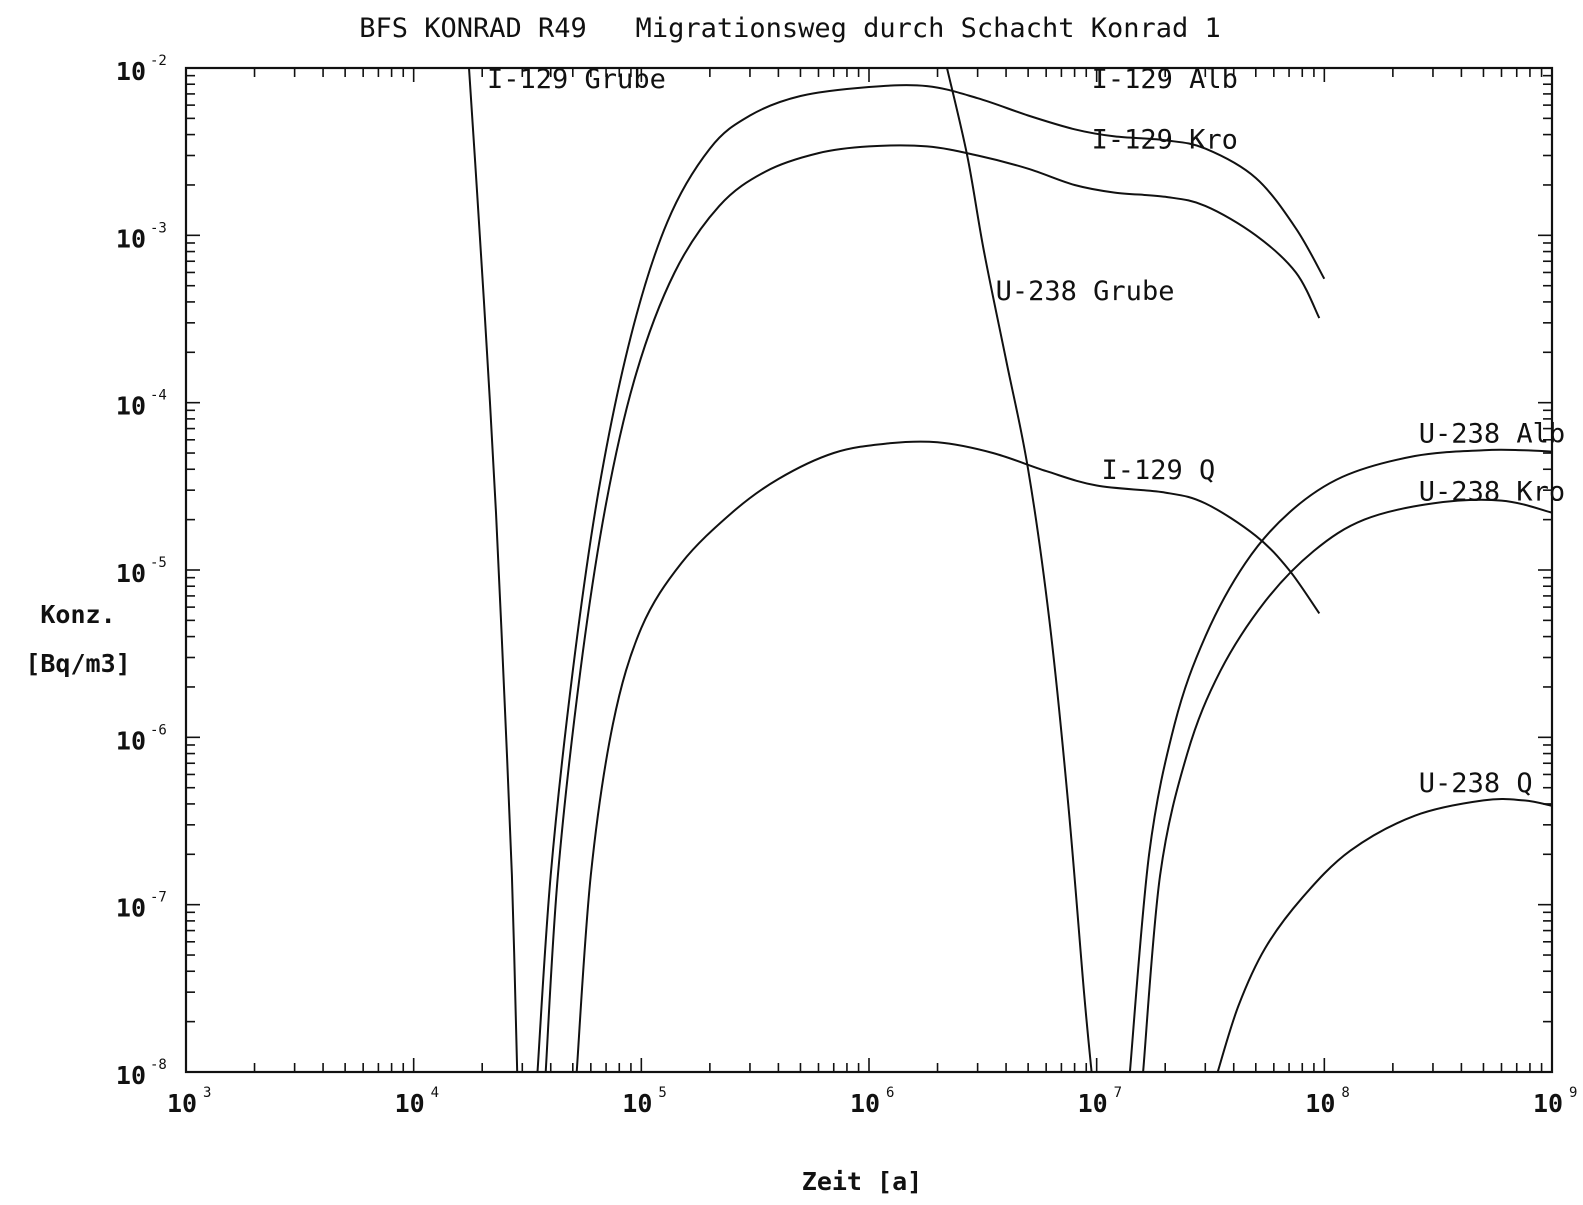 This screenshot has height=1205, width=1583. I want to click on x-tick-label: 10 9, so click(1555, 1101).